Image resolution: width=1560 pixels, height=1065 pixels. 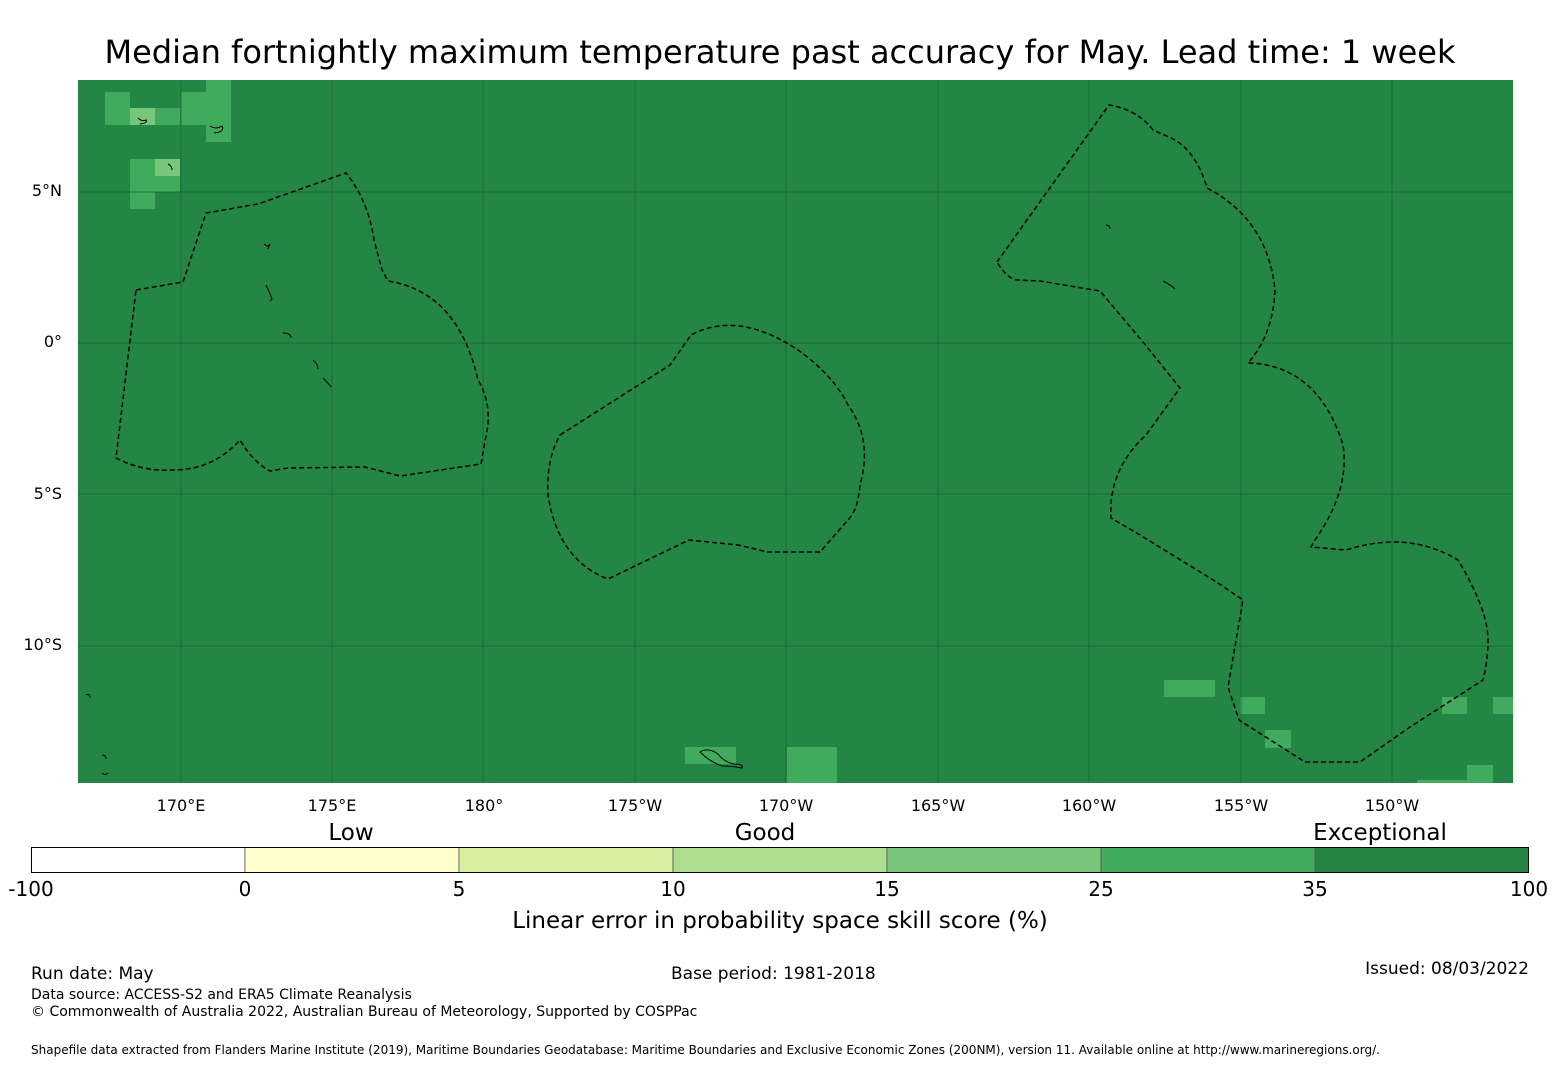 What do you see at coordinates (1392, 805) in the screenshot?
I see `lon-label-150w: 150°W` at bounding box center [1392, 805].